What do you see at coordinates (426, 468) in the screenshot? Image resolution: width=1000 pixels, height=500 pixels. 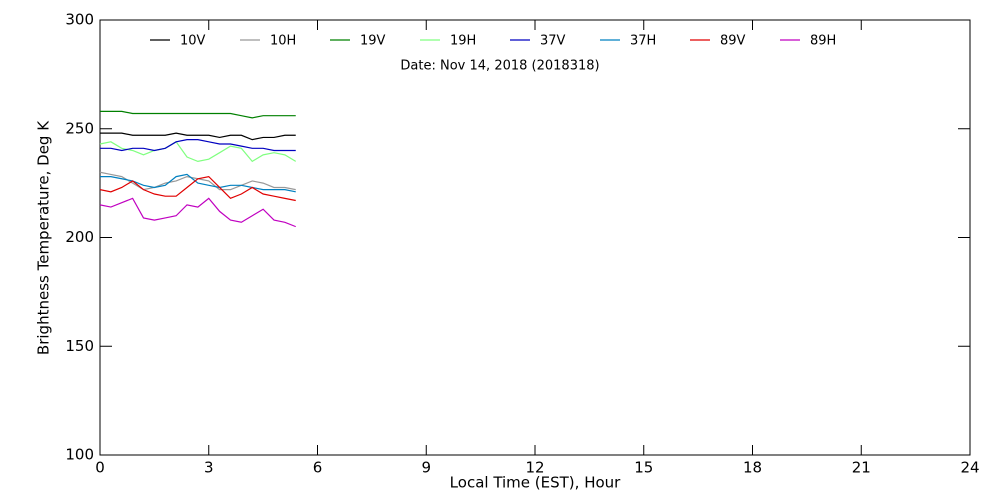 I see `x-tick-label: 9` at bounding box center [426, 468].